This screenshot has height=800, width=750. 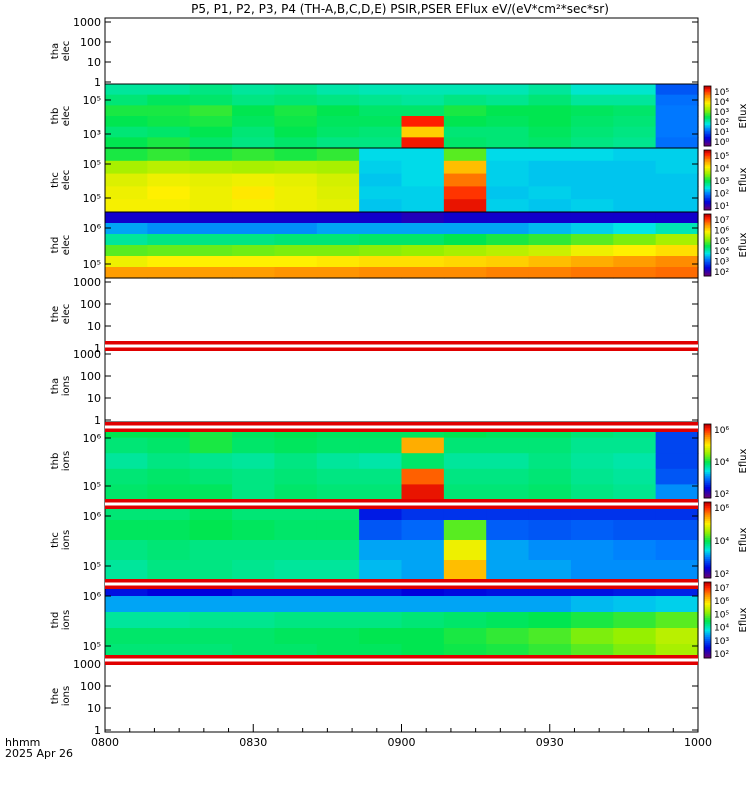 I want to click on colorbar-tick: 10⁵, so click(x=721, y=93).